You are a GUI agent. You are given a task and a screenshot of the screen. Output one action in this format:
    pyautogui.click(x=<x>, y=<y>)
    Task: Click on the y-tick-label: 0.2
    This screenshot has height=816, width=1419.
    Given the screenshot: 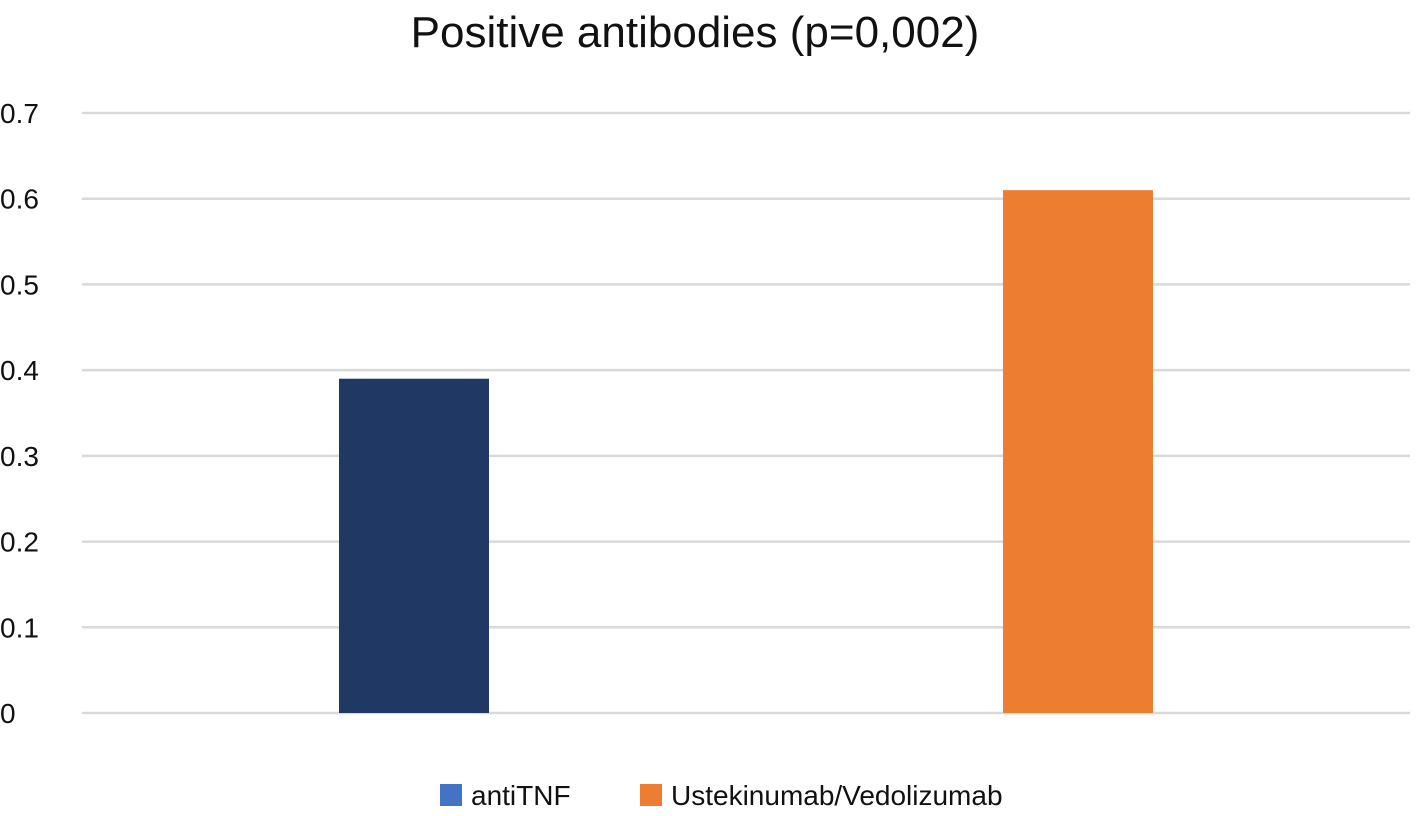 What is the action you would take?
    pyautogui.click(x=19, y=542)
    